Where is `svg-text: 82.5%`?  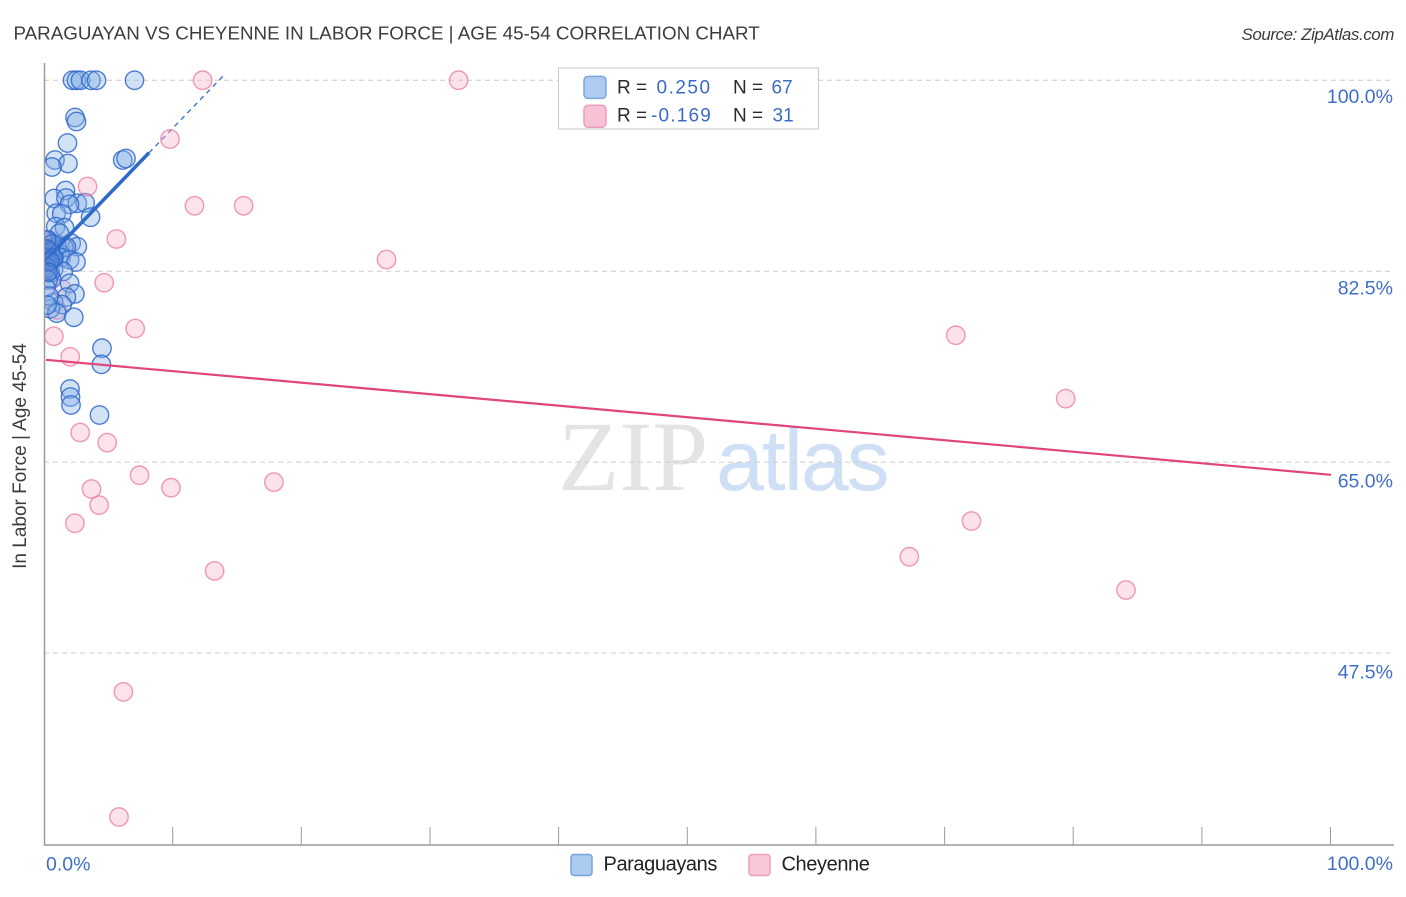 svg-text: 82.5% is located at coordinates (1365, 289).